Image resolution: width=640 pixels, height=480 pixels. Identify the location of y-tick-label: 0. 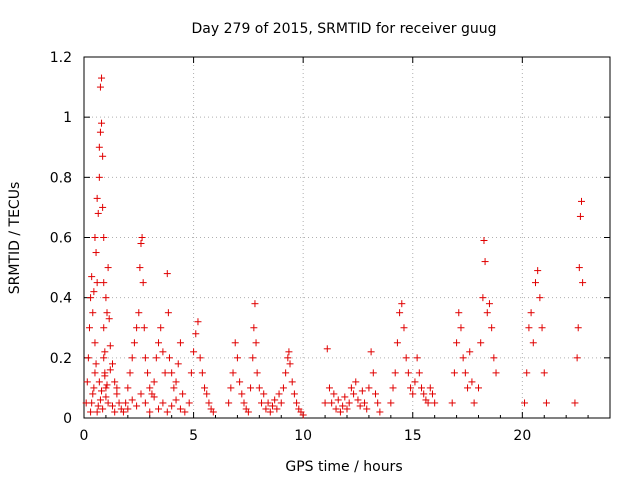
(67, 419).